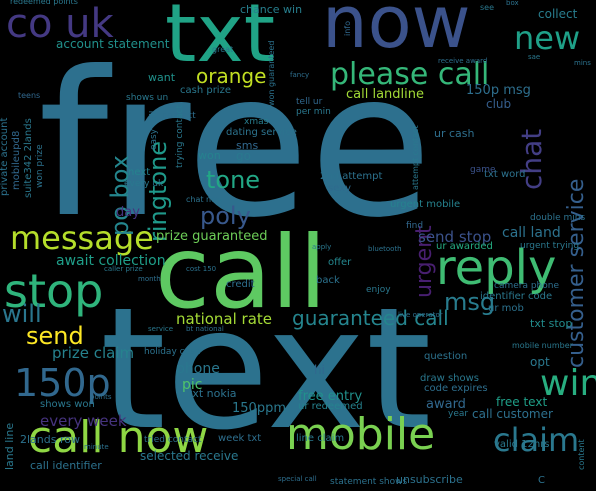 Image resolution: width=596 pixels, height=491 pixels. What do you see at coordinates (558, 218) in the screenshot?
I see `word-double-mins: double mins` at bounding box center [558, 218].